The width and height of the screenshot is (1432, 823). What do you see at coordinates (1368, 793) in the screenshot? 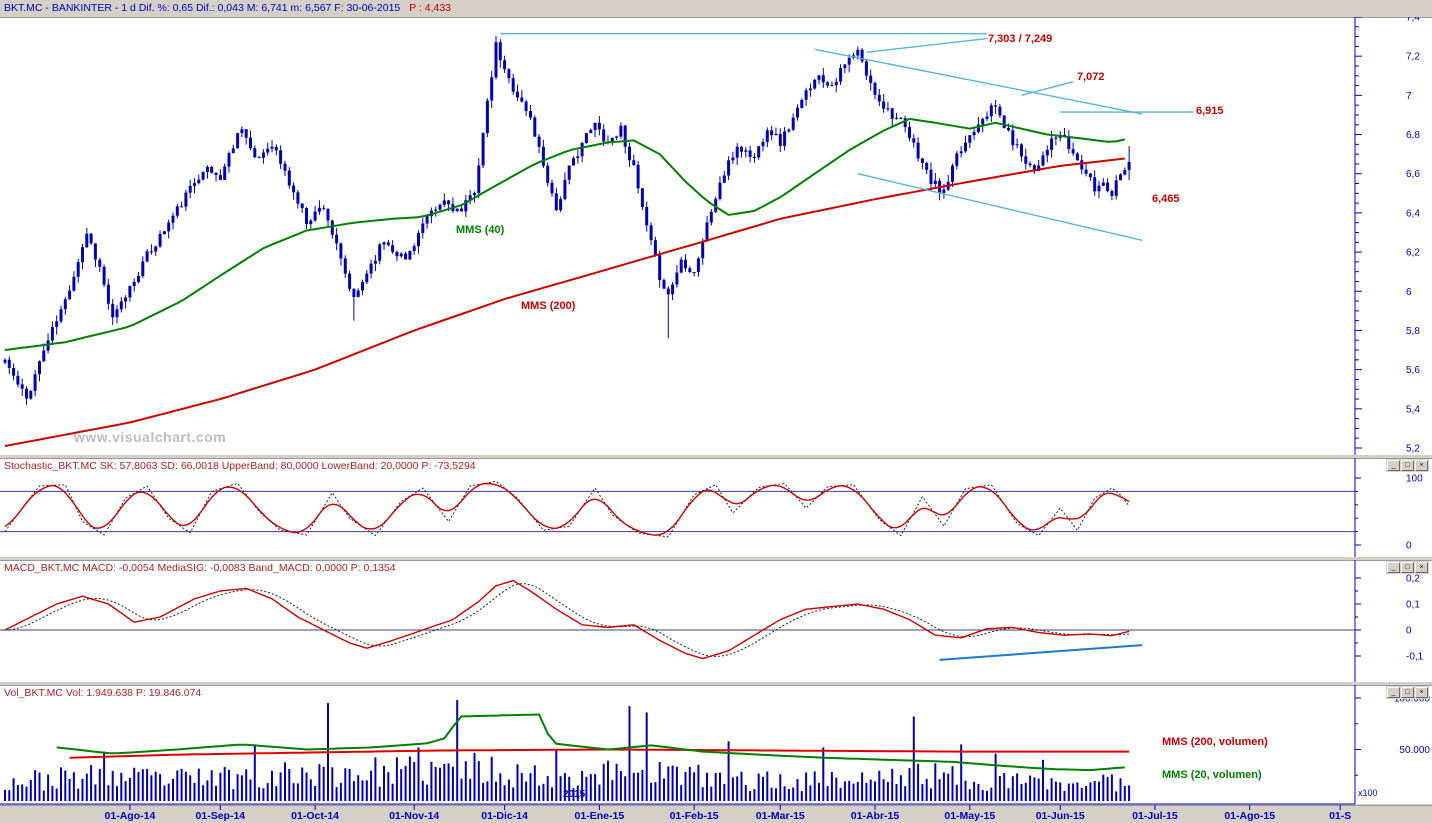
I see `volume-unit-label: x100` at bounding box center [1368, 793].